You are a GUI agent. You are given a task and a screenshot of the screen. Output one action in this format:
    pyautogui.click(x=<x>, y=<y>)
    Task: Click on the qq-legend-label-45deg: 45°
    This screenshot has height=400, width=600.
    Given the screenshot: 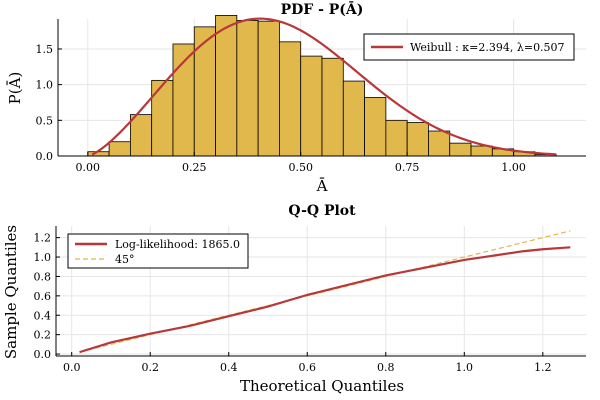 What is the action you would take?
    pyautogui.click(x=125, y=259)
    